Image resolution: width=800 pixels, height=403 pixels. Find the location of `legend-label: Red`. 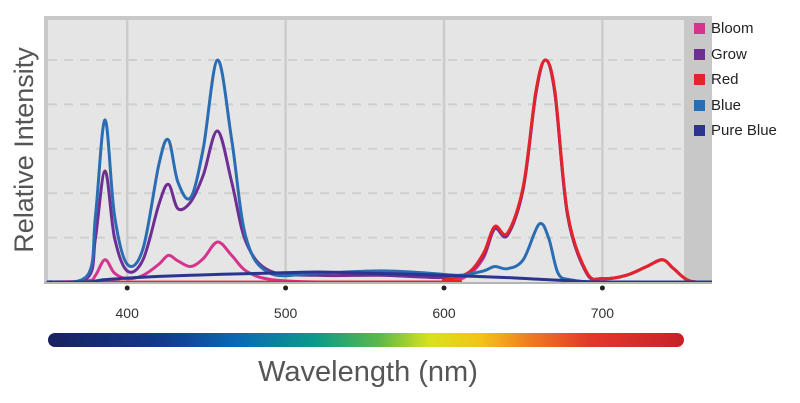

legend-label: Red is located at coordinates (725, 80).